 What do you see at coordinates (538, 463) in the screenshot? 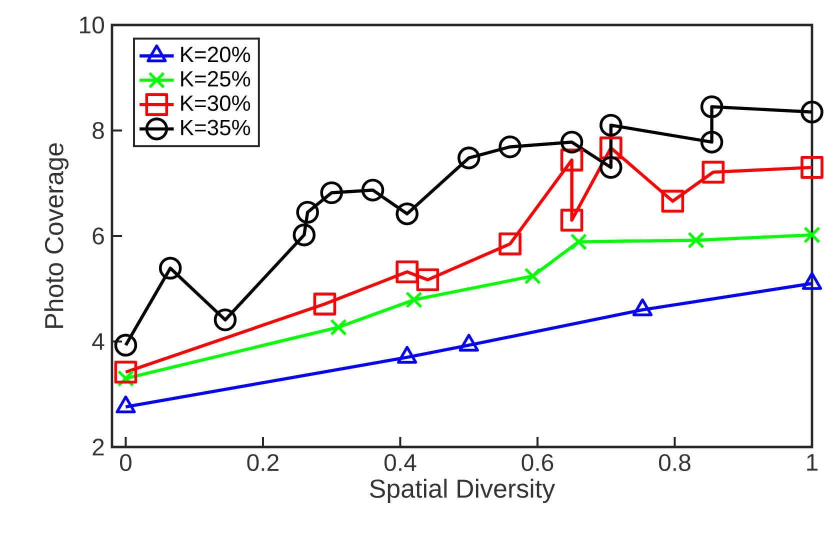
I see `x-tick-label: 0.6` at bounding box center [538, 463].